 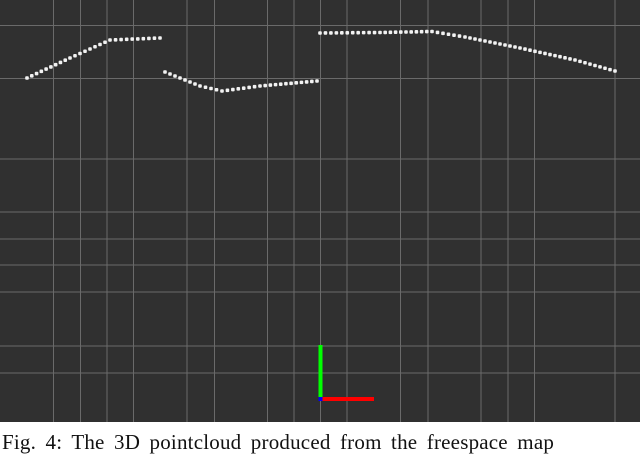 I want to click on z-axis-blue, so click(x=320, y=399).